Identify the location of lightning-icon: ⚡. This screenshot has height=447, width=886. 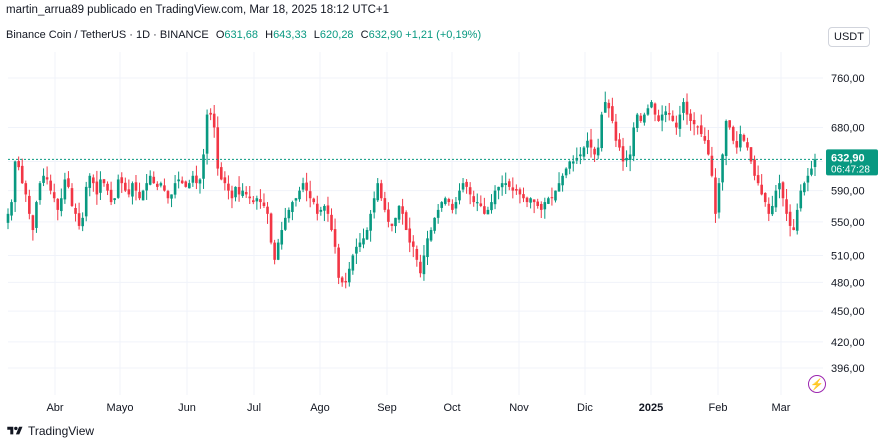
(817, 384).